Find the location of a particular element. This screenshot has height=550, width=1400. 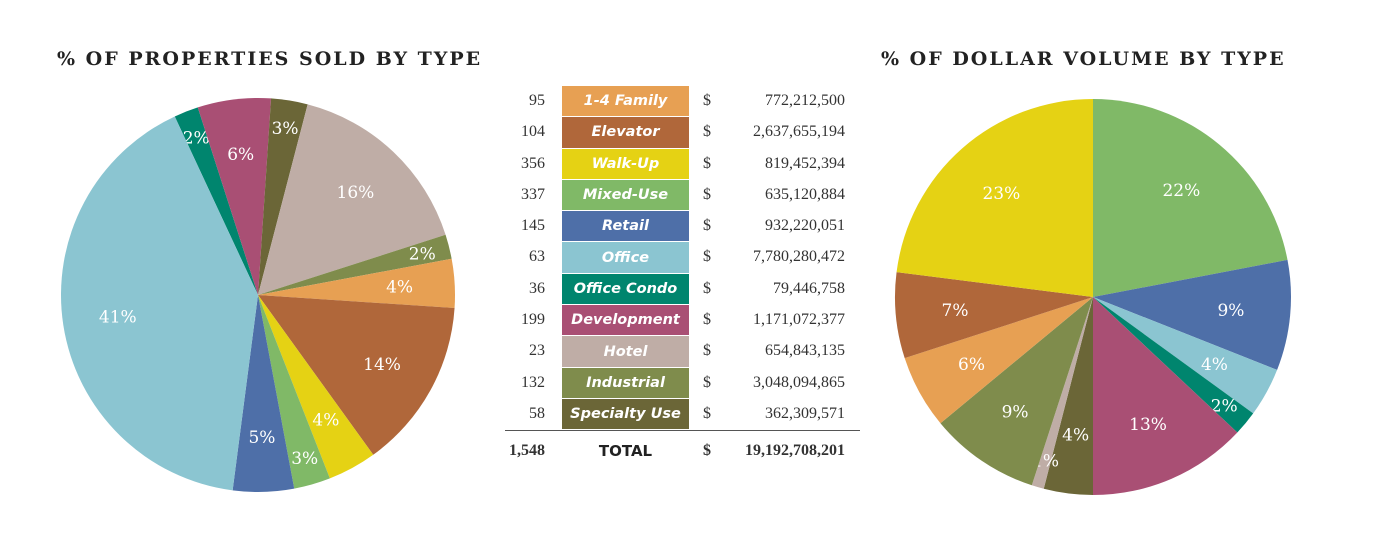

row-count: 104 is located at coordinates (533, 132).